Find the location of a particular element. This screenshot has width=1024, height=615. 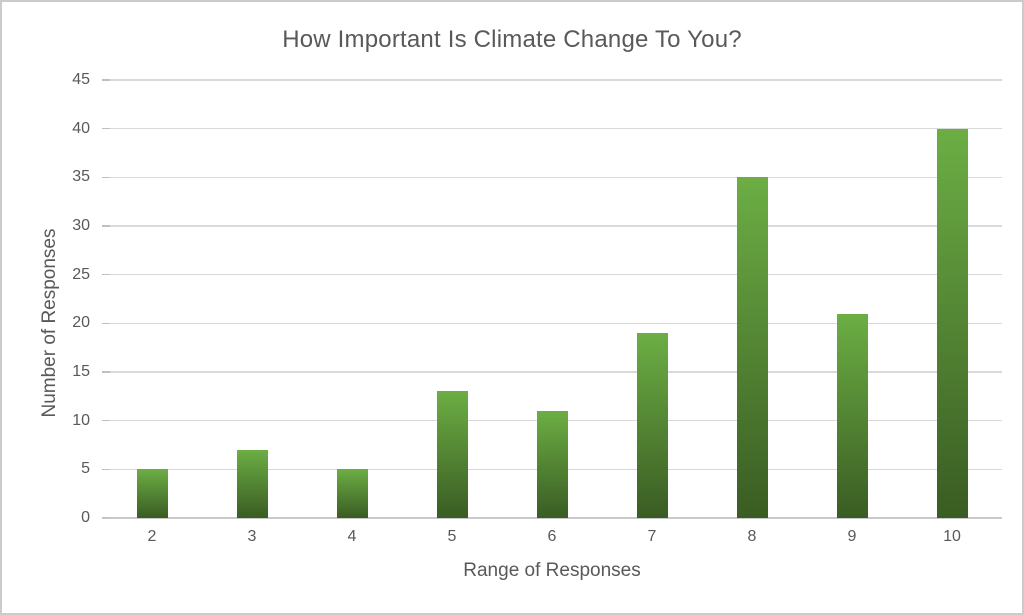

chart-title: How Important Is Climate Change To You? is located at coordinates (512, 39).